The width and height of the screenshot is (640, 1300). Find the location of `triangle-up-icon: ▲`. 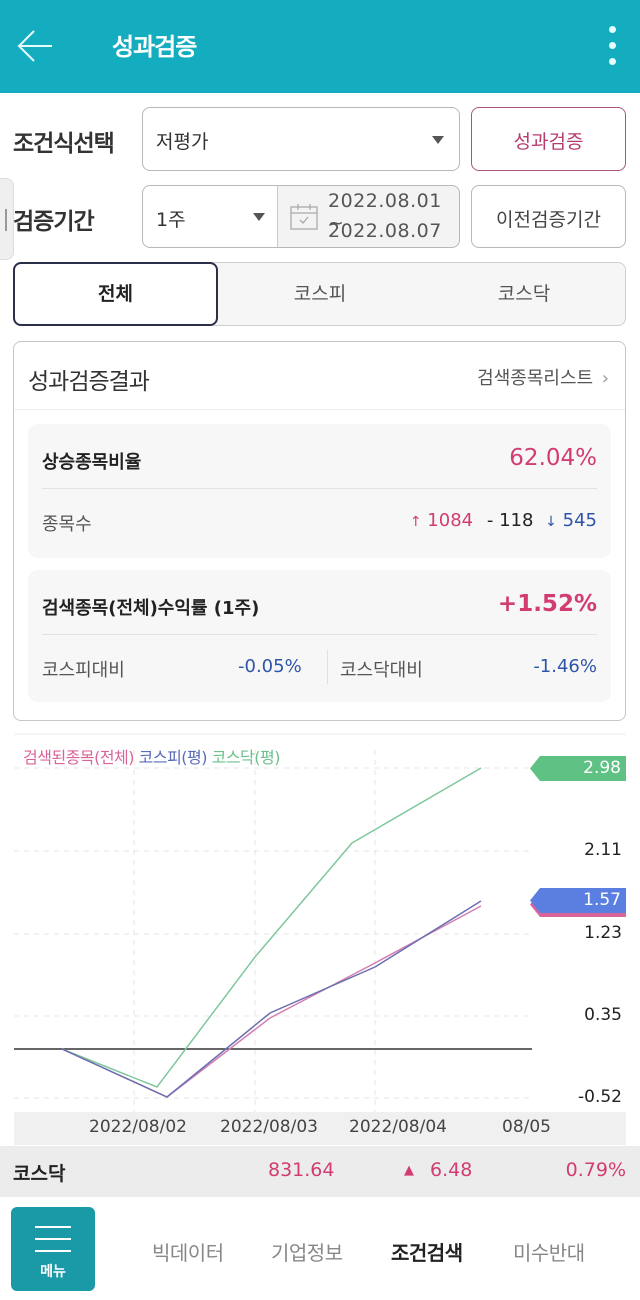

triangle-up-icon: ▲ is located at coordinates (409, 1170).